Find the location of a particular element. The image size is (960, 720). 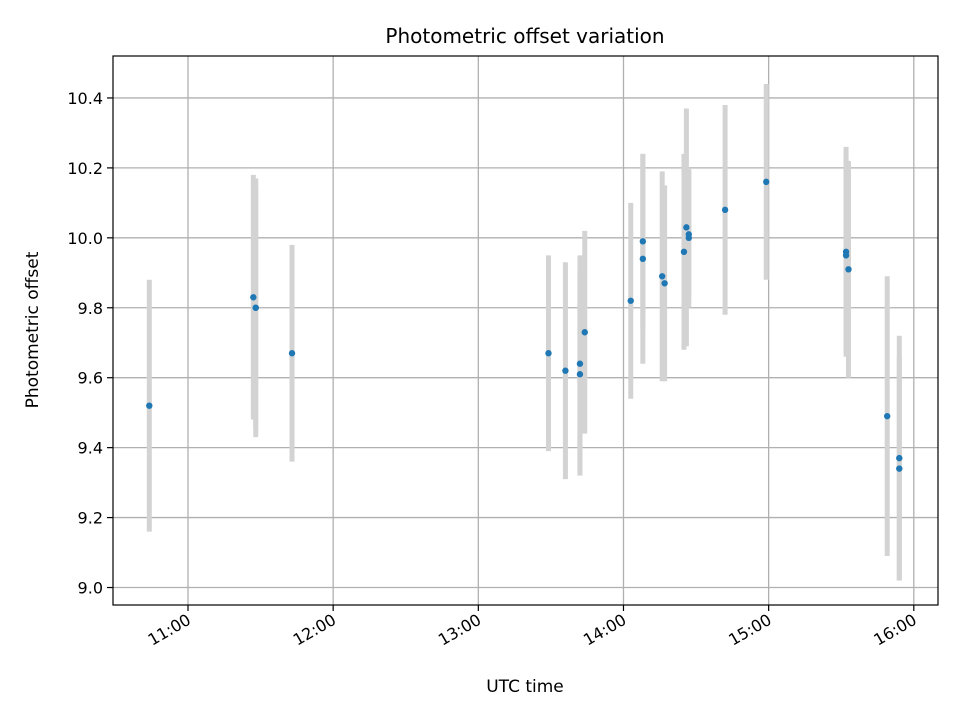

y-tick-label: 10.4 is located at coordinates (85, 98).